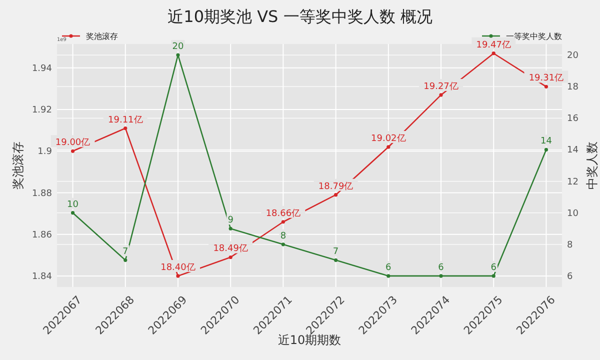  I want to click on y-tick-label: 1.88, so click(42, 193).